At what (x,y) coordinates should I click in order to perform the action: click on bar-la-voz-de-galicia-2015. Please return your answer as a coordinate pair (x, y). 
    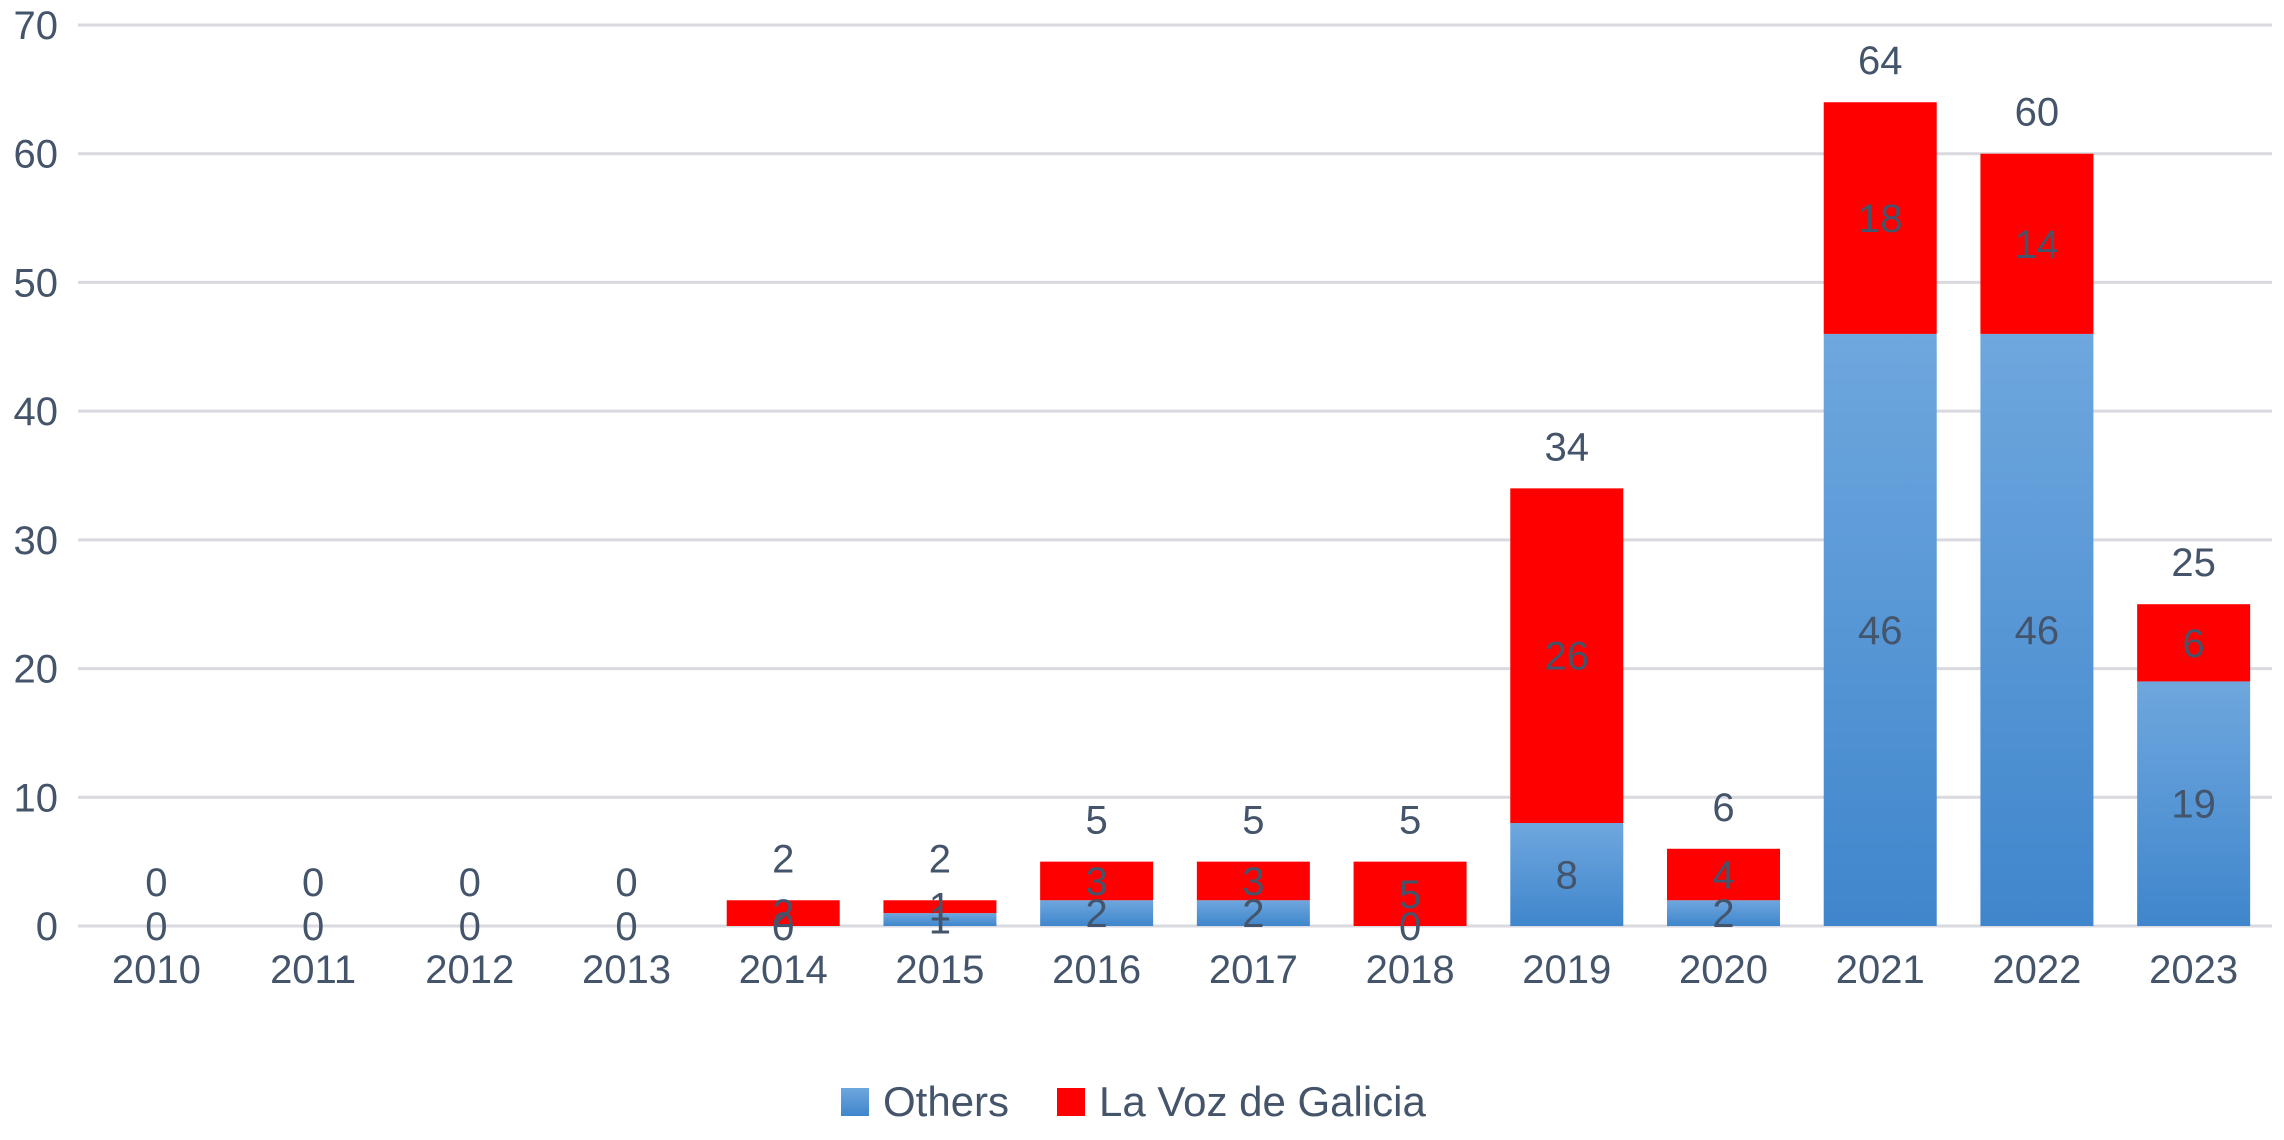
    Looking at the image, I should click on (940, 907).